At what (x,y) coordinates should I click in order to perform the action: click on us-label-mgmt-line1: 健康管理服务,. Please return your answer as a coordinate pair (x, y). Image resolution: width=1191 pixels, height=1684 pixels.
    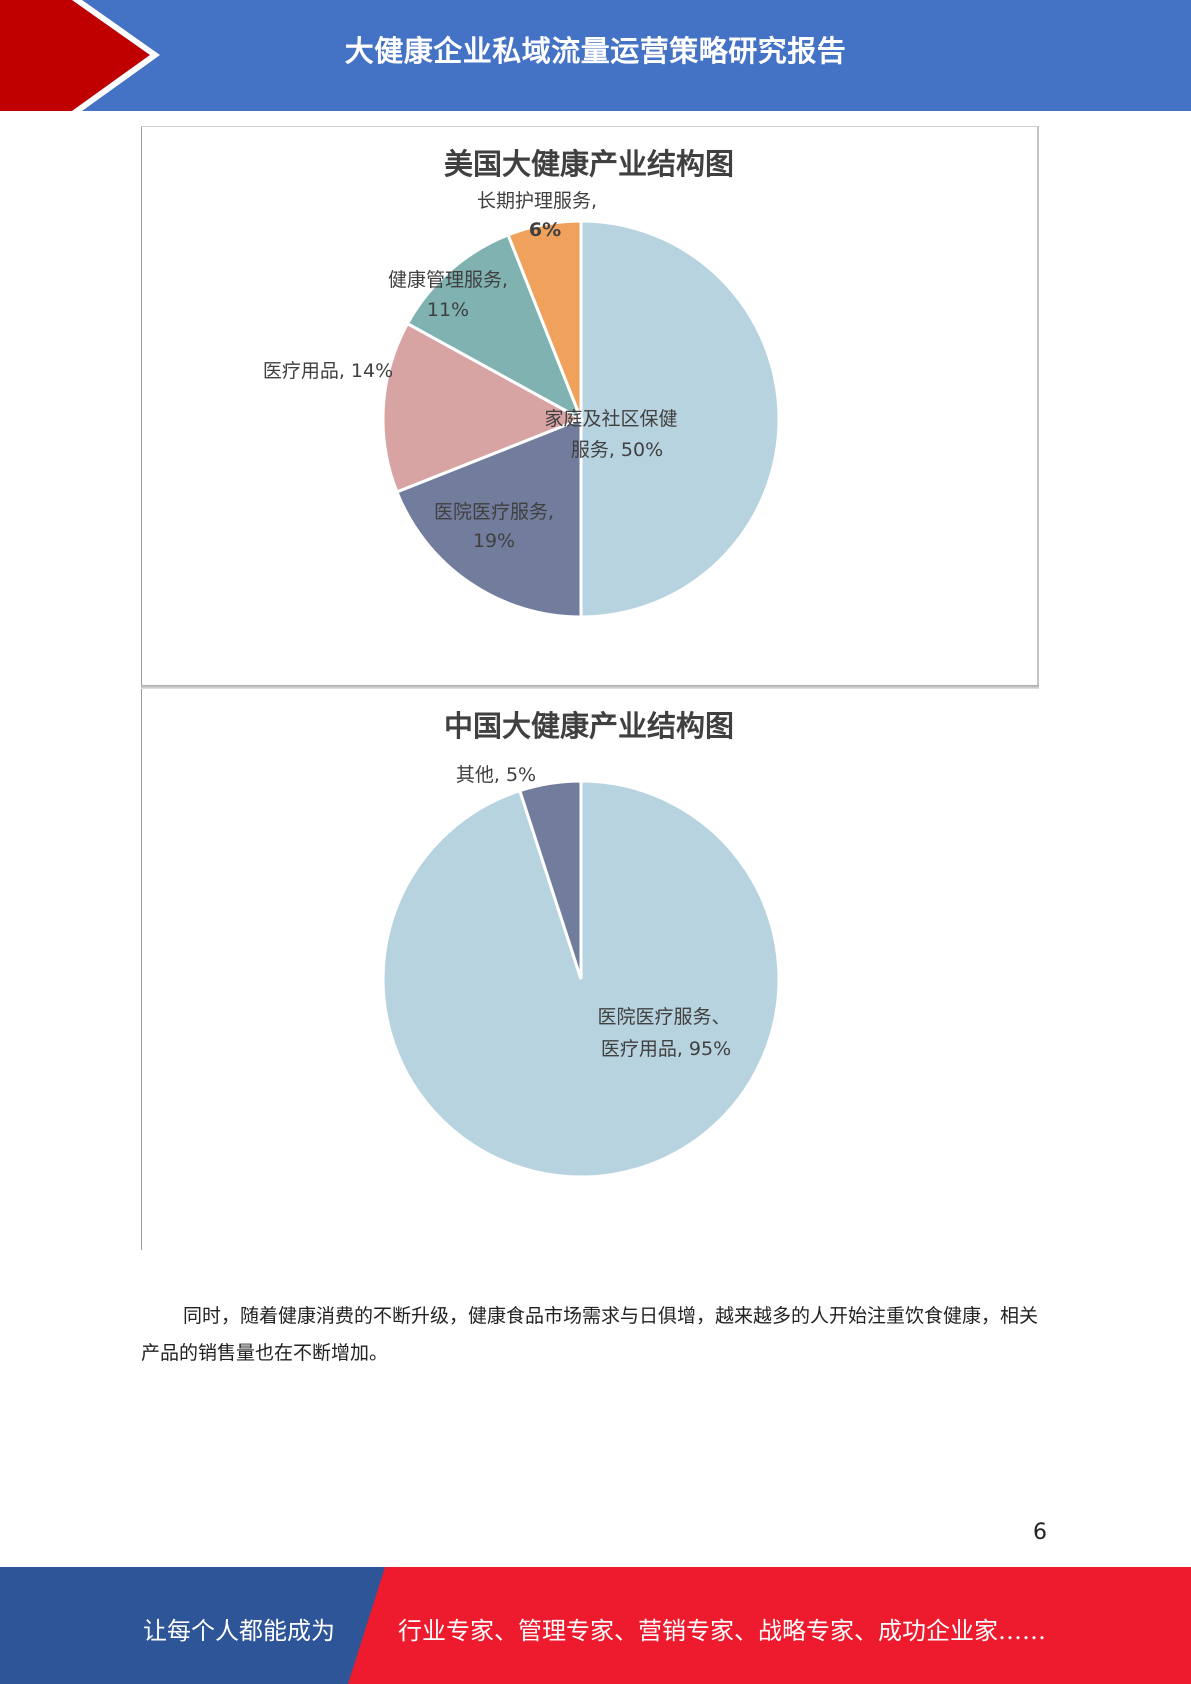
    Looking at the image, I should click on (448, 280).